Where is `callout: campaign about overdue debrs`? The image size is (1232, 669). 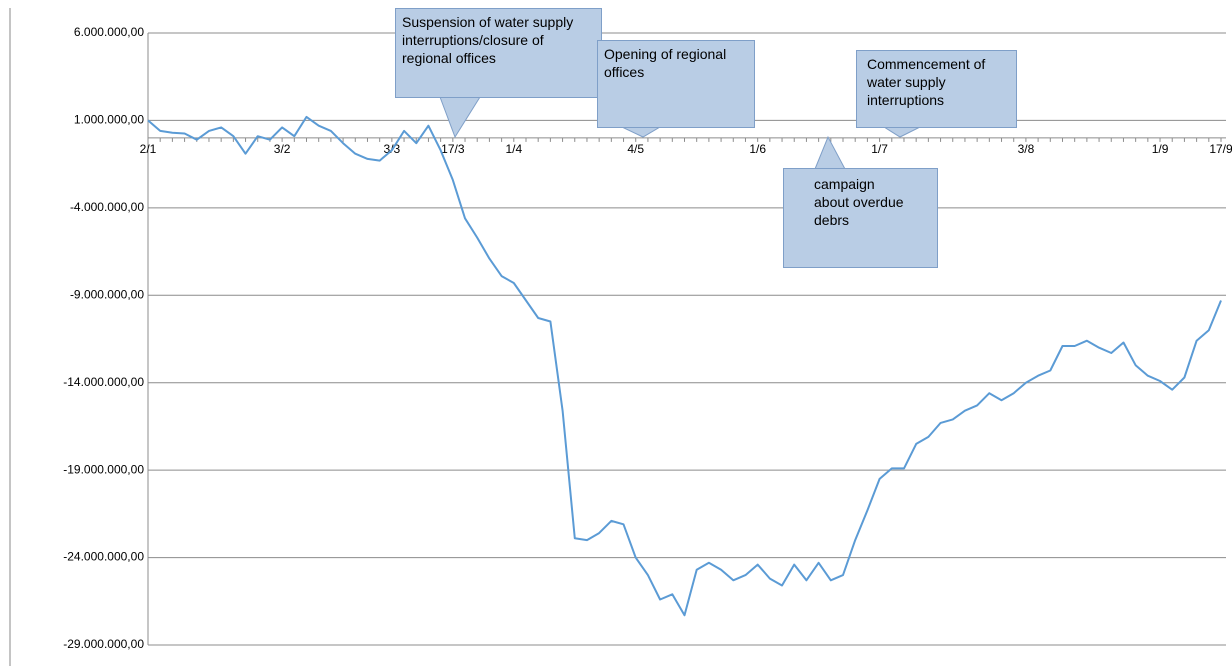
callout: campaign about overdue debrs is located at coordinates (860, 218).